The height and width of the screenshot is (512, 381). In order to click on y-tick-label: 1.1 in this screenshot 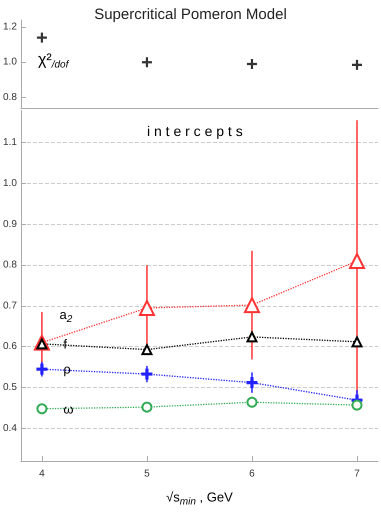, I will do `click(10, 142)`.